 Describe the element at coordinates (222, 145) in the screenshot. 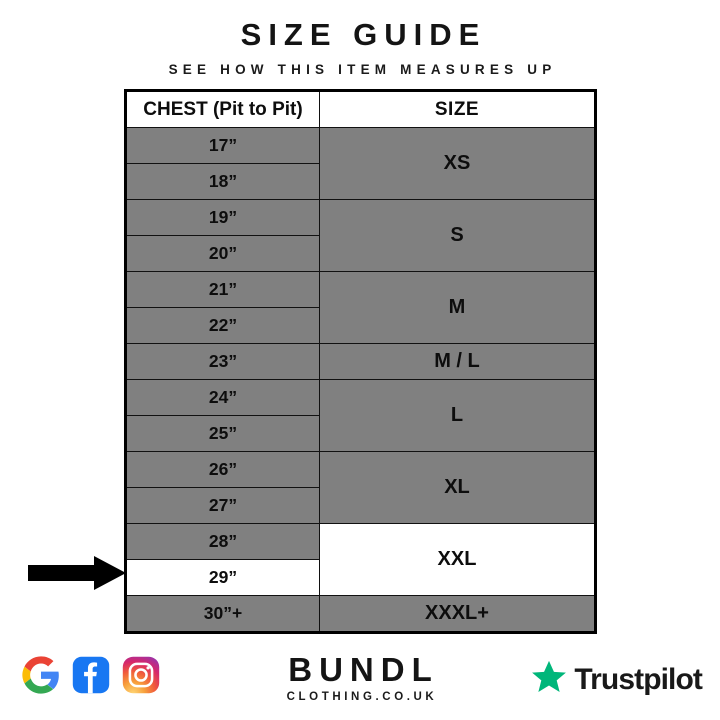

I see `chest-measurement-cell: 17”` at that location.